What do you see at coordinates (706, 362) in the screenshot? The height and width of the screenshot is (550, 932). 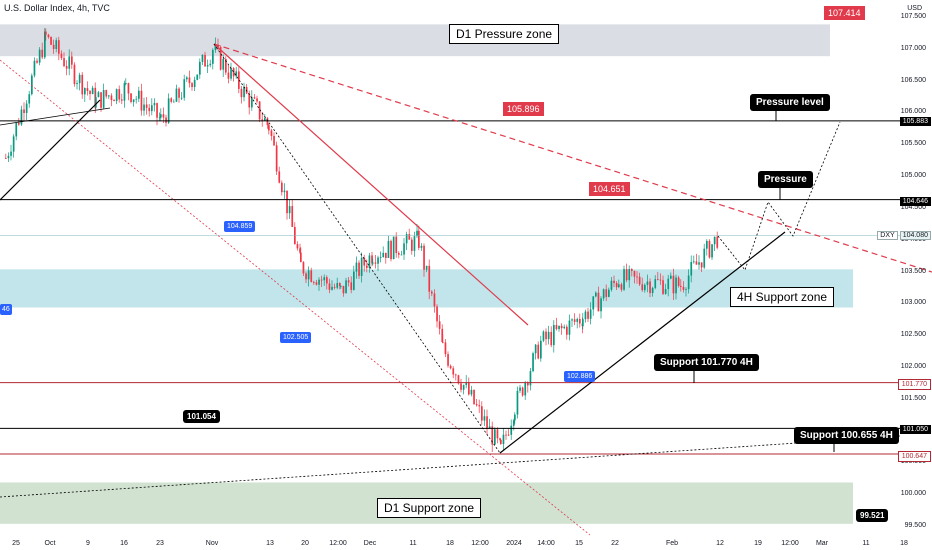 I see `support-101770-callout: Support 101.770 4H` at bounding box center [706, 362].